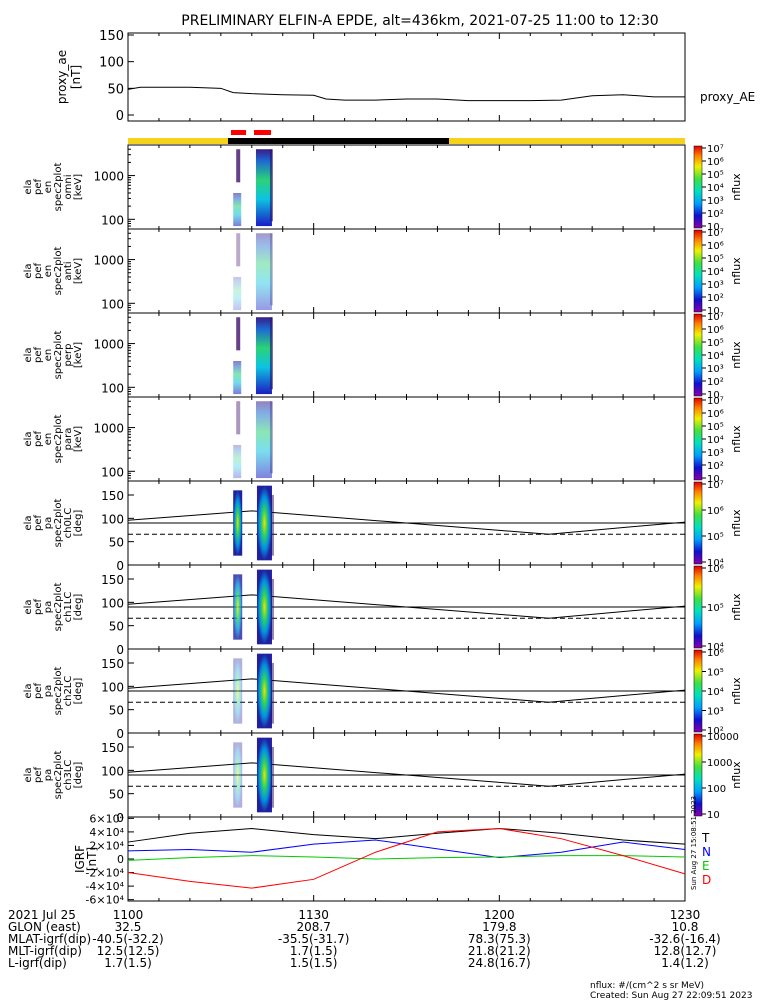 This screenshot has width=775, height=1000. What do you see at coordinates (314, 963) in the screenshot?
I see `ephemeris-value: 1.5(1.5)` at bounding box center [314, 963].